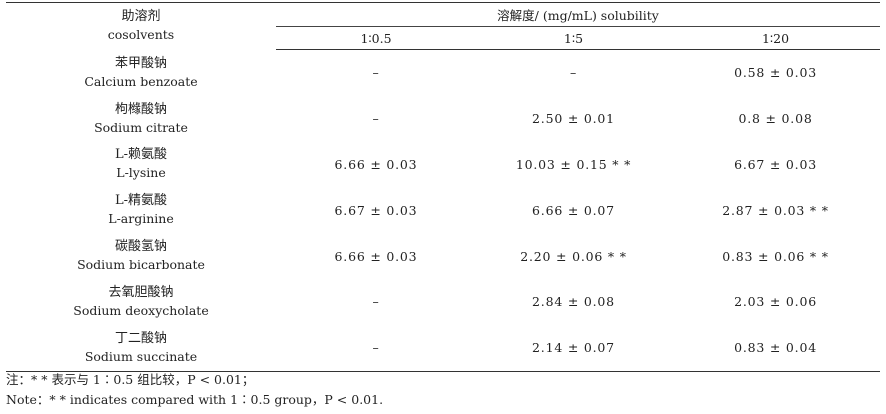 The height and width of the screenshot is (414, 886). What do you see at coordinates (775, 119) in the screenshot?
I see `solubility-value-ratio-3: 0.8 ± 0.08` at bounding box center [775, 119].